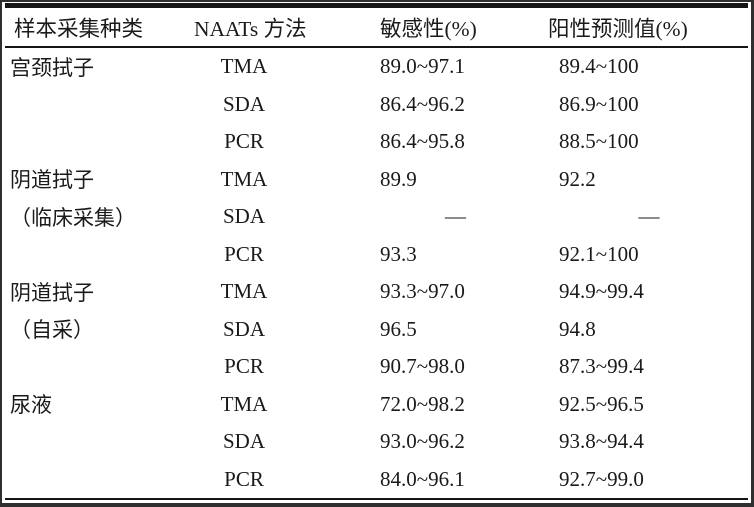 This screenshot has height=507, width=754. What do you see at coordinates (601, 478) in the screenshot?
I see `cell-ppv: 92.7~99.0` at bounding box center [601, 478].